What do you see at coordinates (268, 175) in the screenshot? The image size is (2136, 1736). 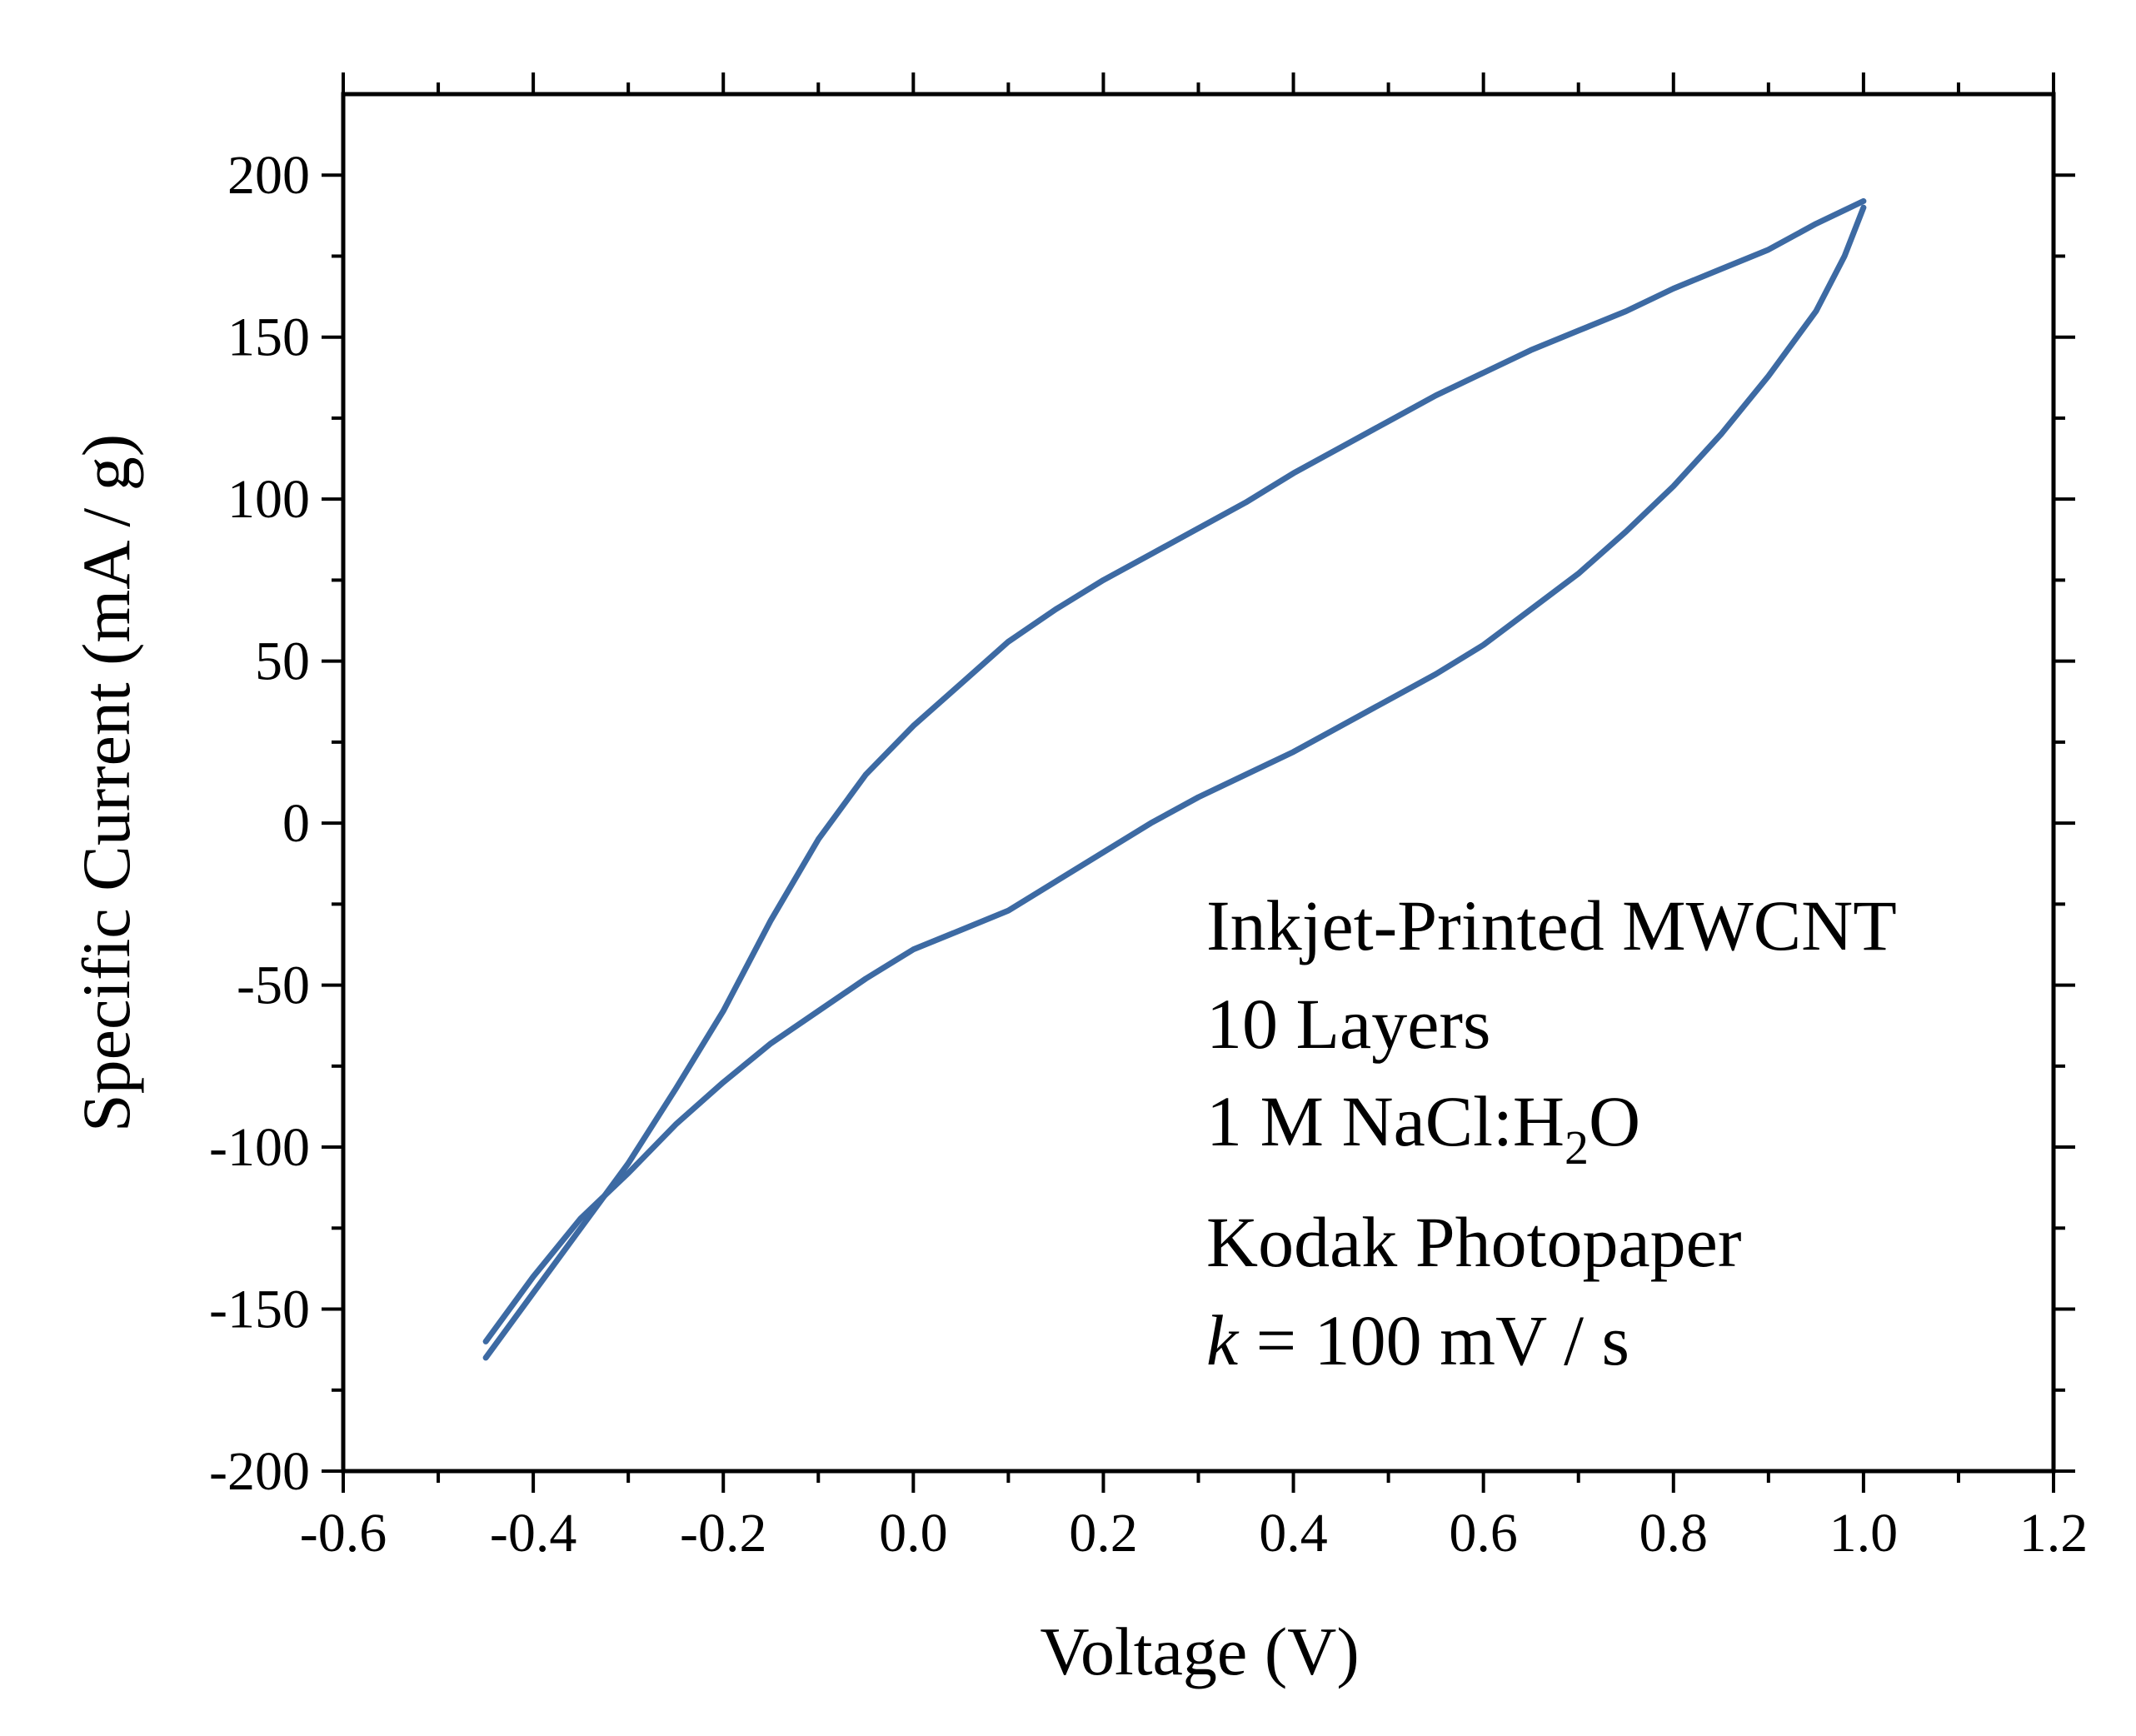 I see `y-tick-label: 200` at bounding box center [268, 175].